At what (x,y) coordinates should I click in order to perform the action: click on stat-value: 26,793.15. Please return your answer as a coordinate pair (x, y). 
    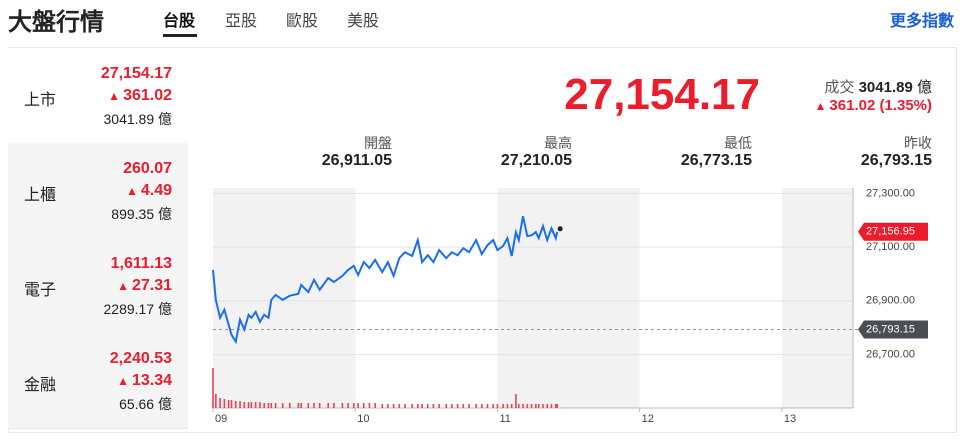
    Looking at the image, I should click on (896, 160).